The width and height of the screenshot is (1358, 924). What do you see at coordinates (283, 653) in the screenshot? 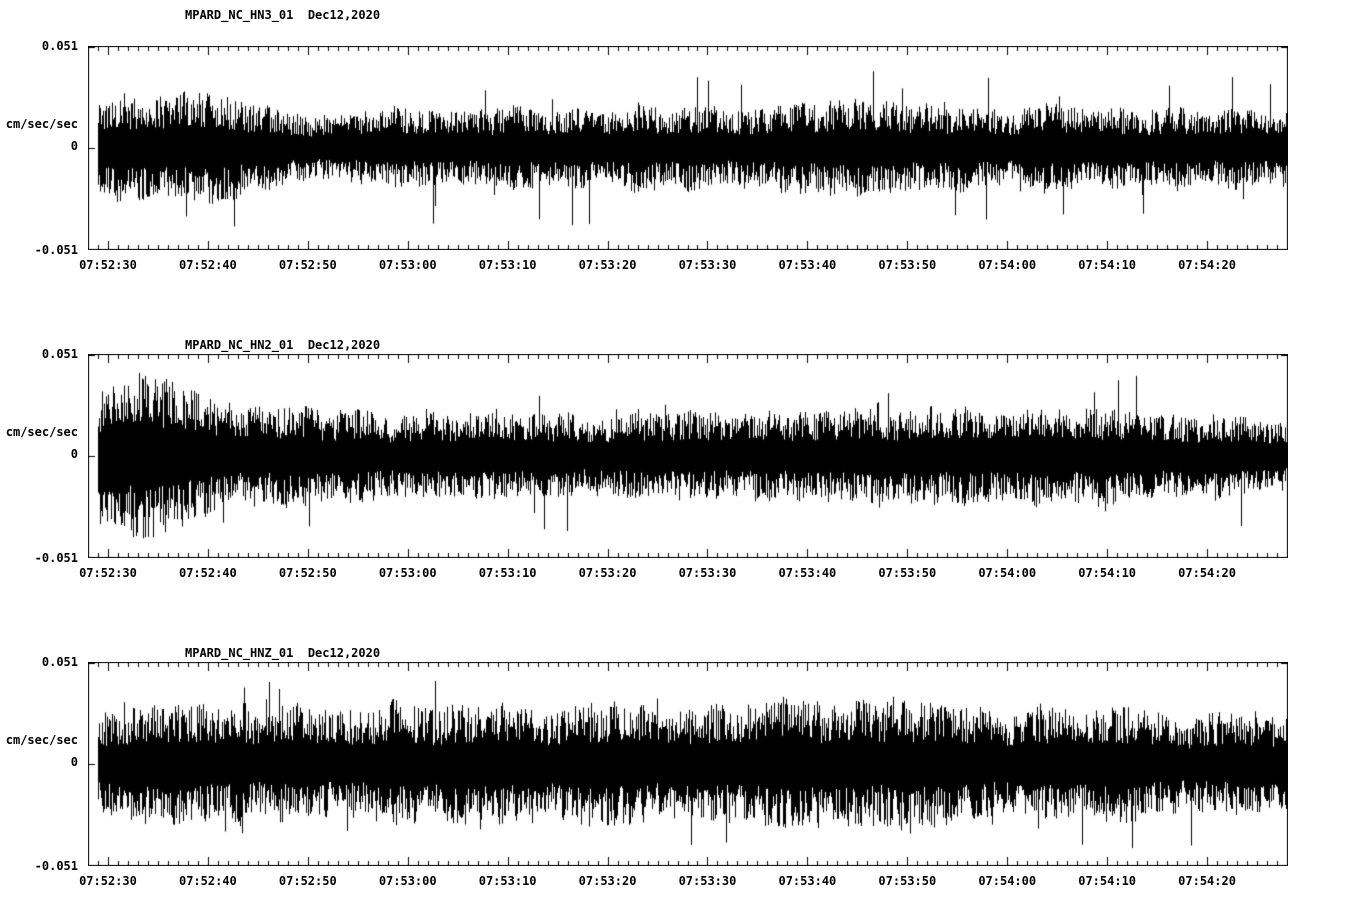
I see `panel-title: MPARD_NC_HNZ_01 Dec12,2020` at bounding box center [283, 653].